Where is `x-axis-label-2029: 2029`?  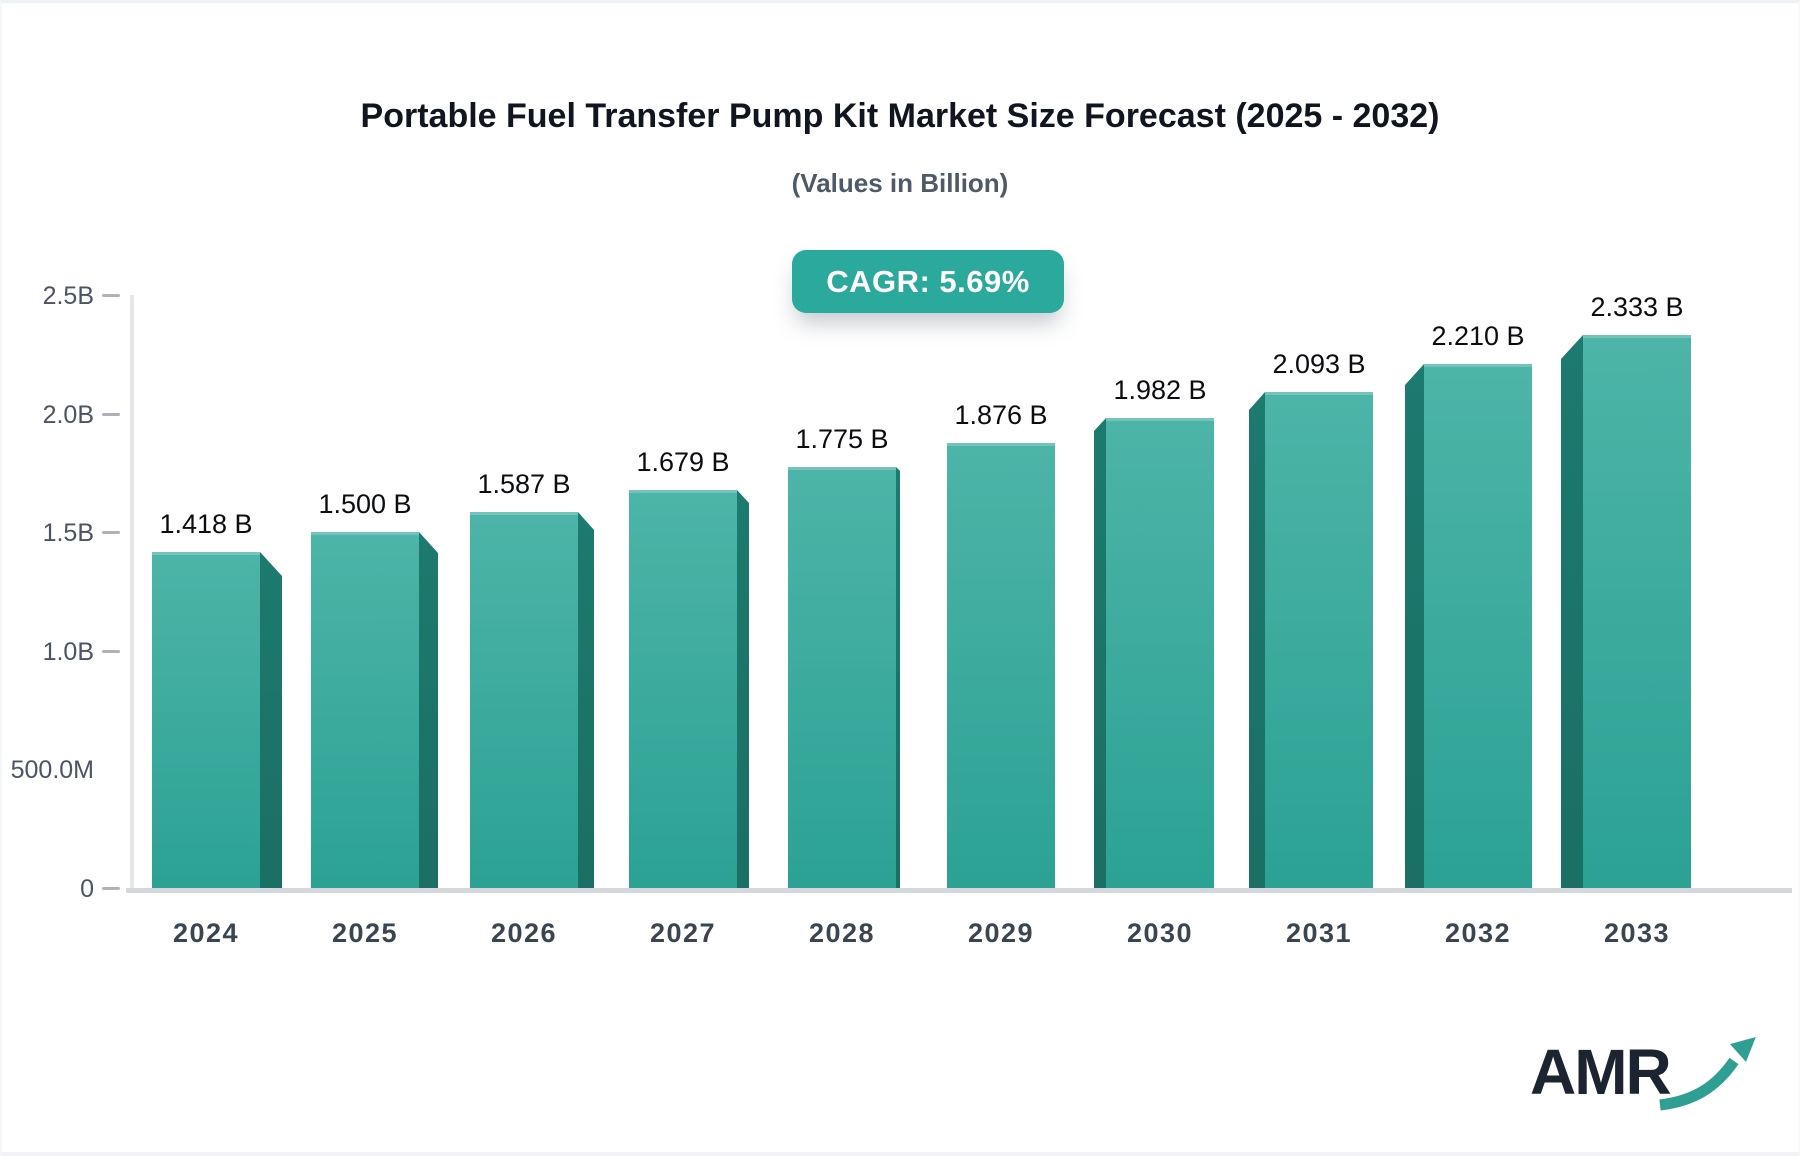
x-axis-label-2029: 2029 is located at coordinates (1001, 933).